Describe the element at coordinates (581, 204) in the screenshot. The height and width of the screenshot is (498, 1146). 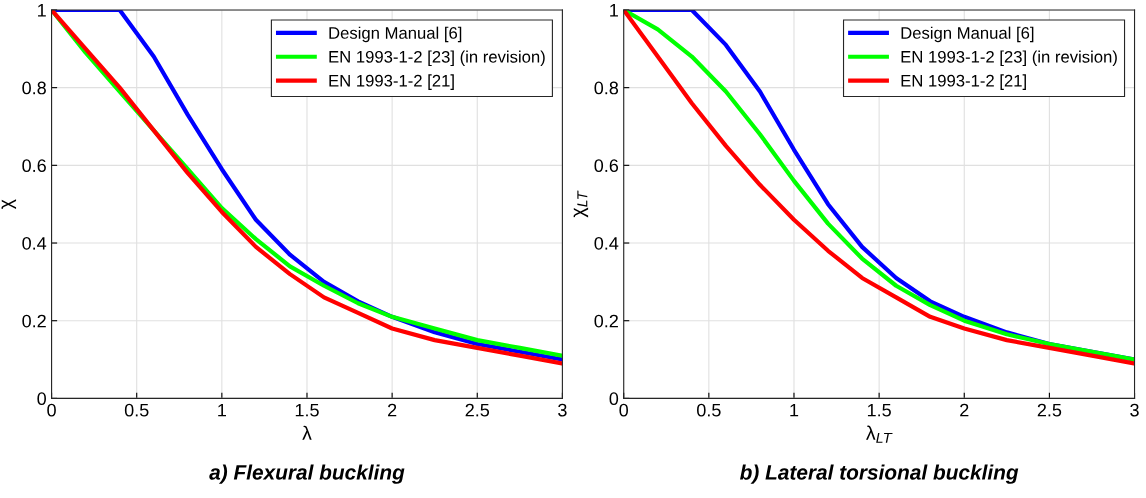
I see `y-axis-title: χ$_{LT}$` at that location.